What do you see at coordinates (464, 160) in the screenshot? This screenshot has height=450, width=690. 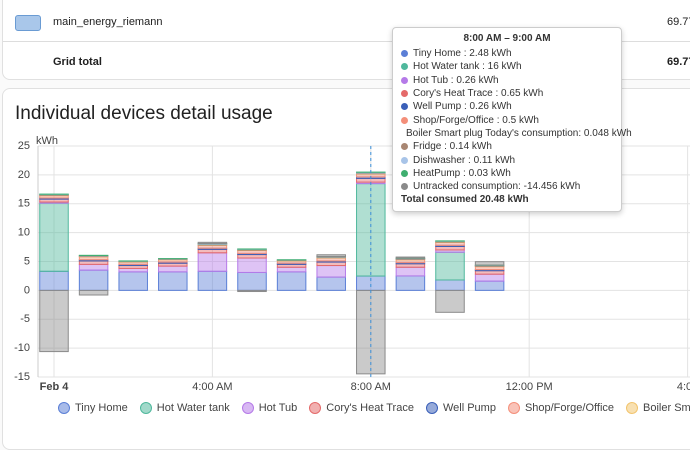 I see `tooltip-text: Dishwasher : 0.11 kWh` at bounding box center [464, 160].